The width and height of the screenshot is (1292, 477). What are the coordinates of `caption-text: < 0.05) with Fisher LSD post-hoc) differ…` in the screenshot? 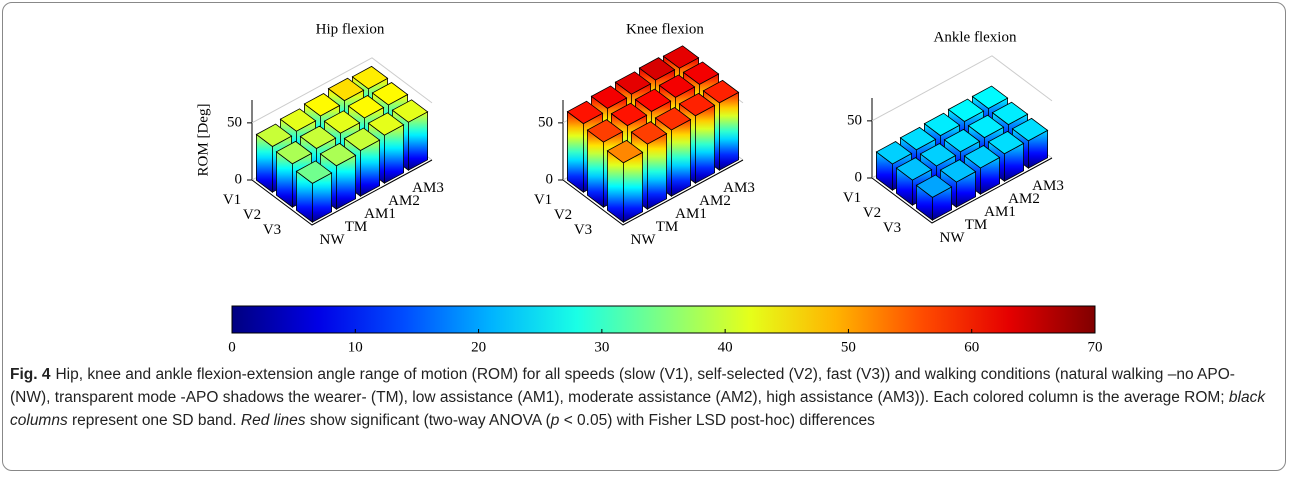 It's located at (717, 420).